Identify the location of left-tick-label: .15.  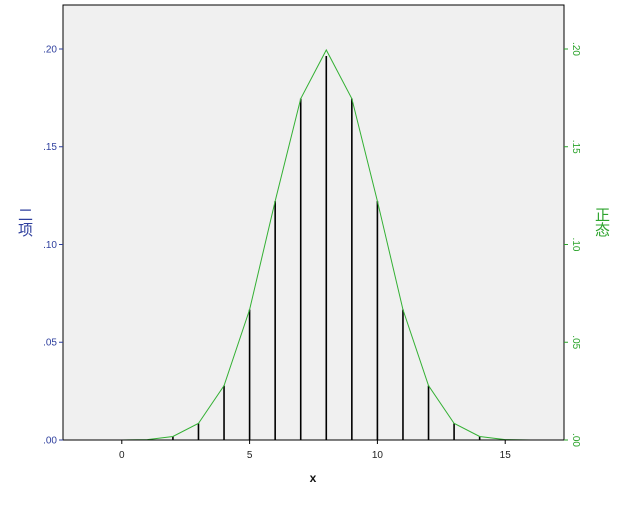
(50, 147).